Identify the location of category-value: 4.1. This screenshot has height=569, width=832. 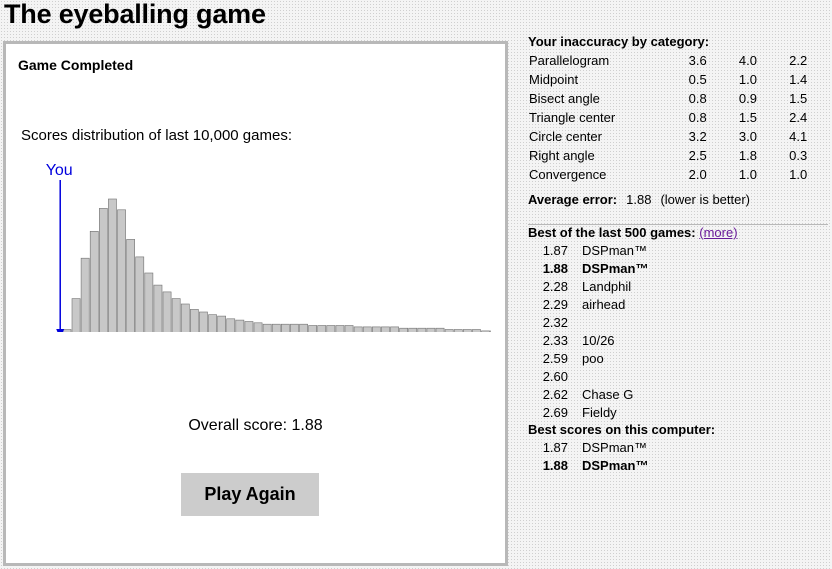
(798, 136).